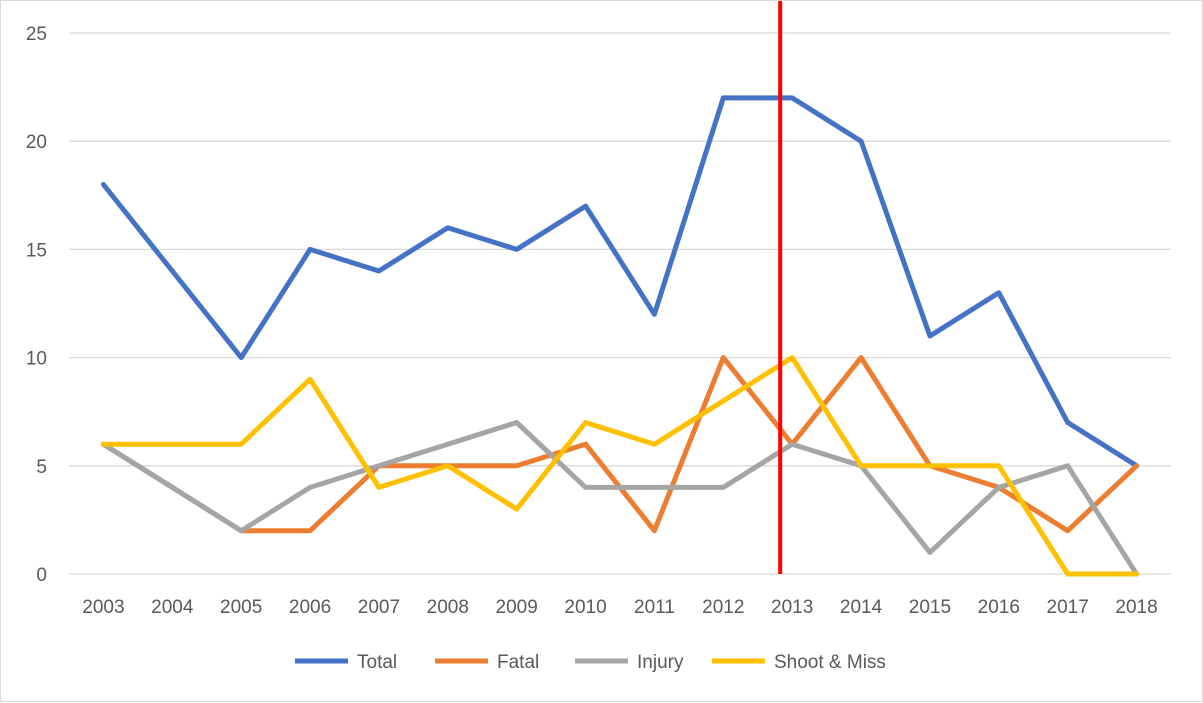 This screenshot has width=1203, height=703. I want to click on x-tick-label: 2010, so click(585, 607).